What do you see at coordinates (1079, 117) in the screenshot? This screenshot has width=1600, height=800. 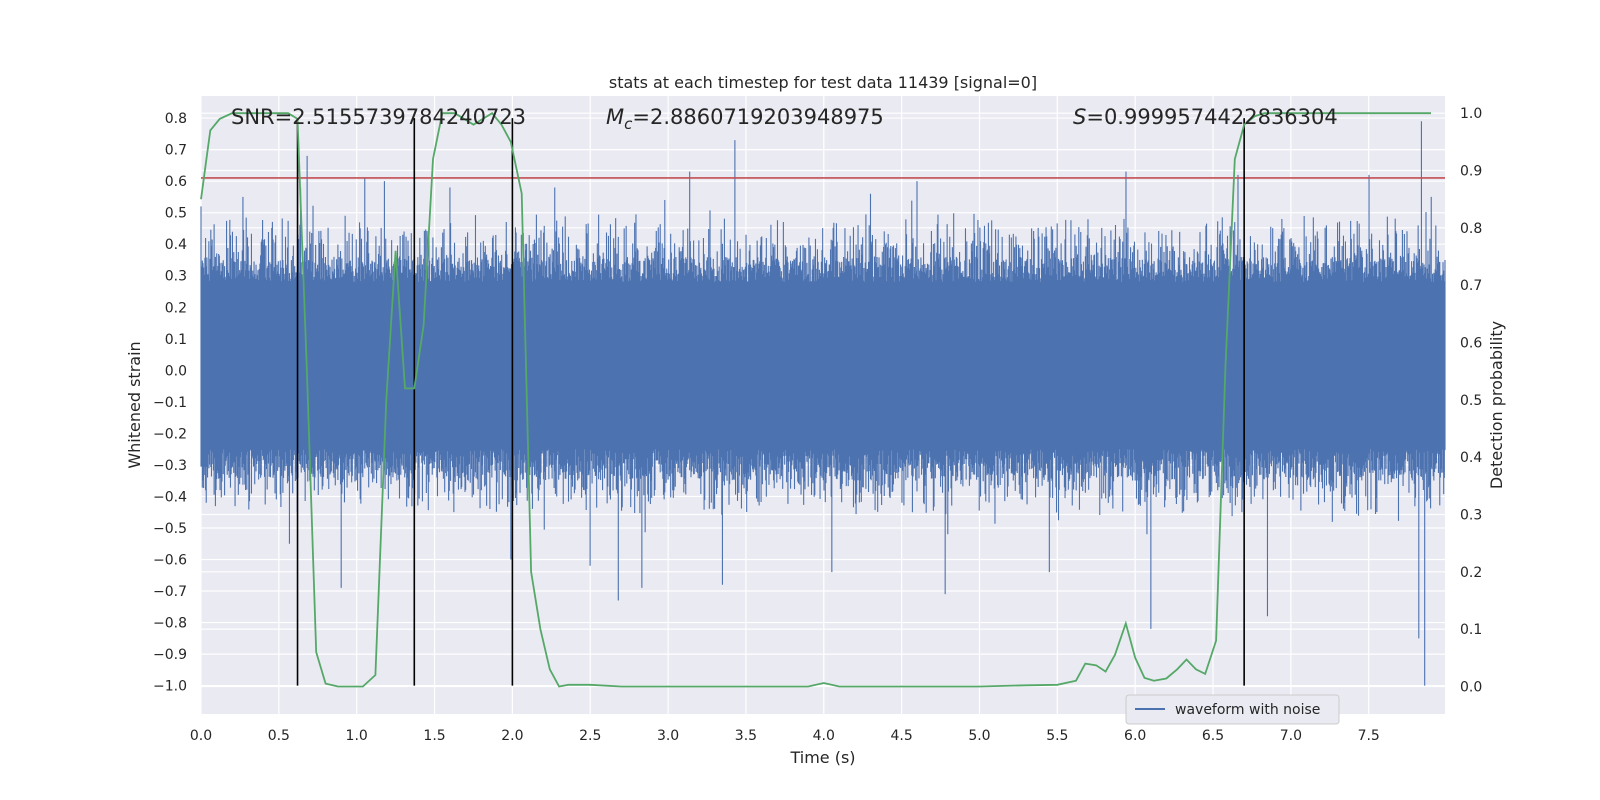 I see `score-symbol: S` at bounding box center [1079, 117].